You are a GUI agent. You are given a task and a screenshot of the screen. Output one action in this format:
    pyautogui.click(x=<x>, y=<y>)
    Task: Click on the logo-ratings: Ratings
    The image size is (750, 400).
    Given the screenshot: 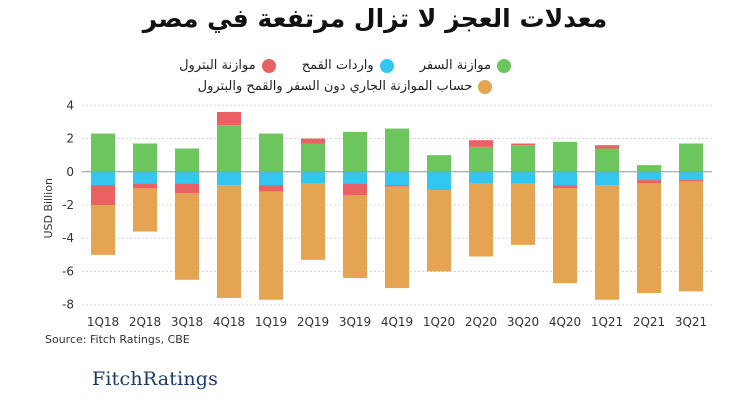 What is the action you would take?
    pyautogui.click(x=180, y=379)
    